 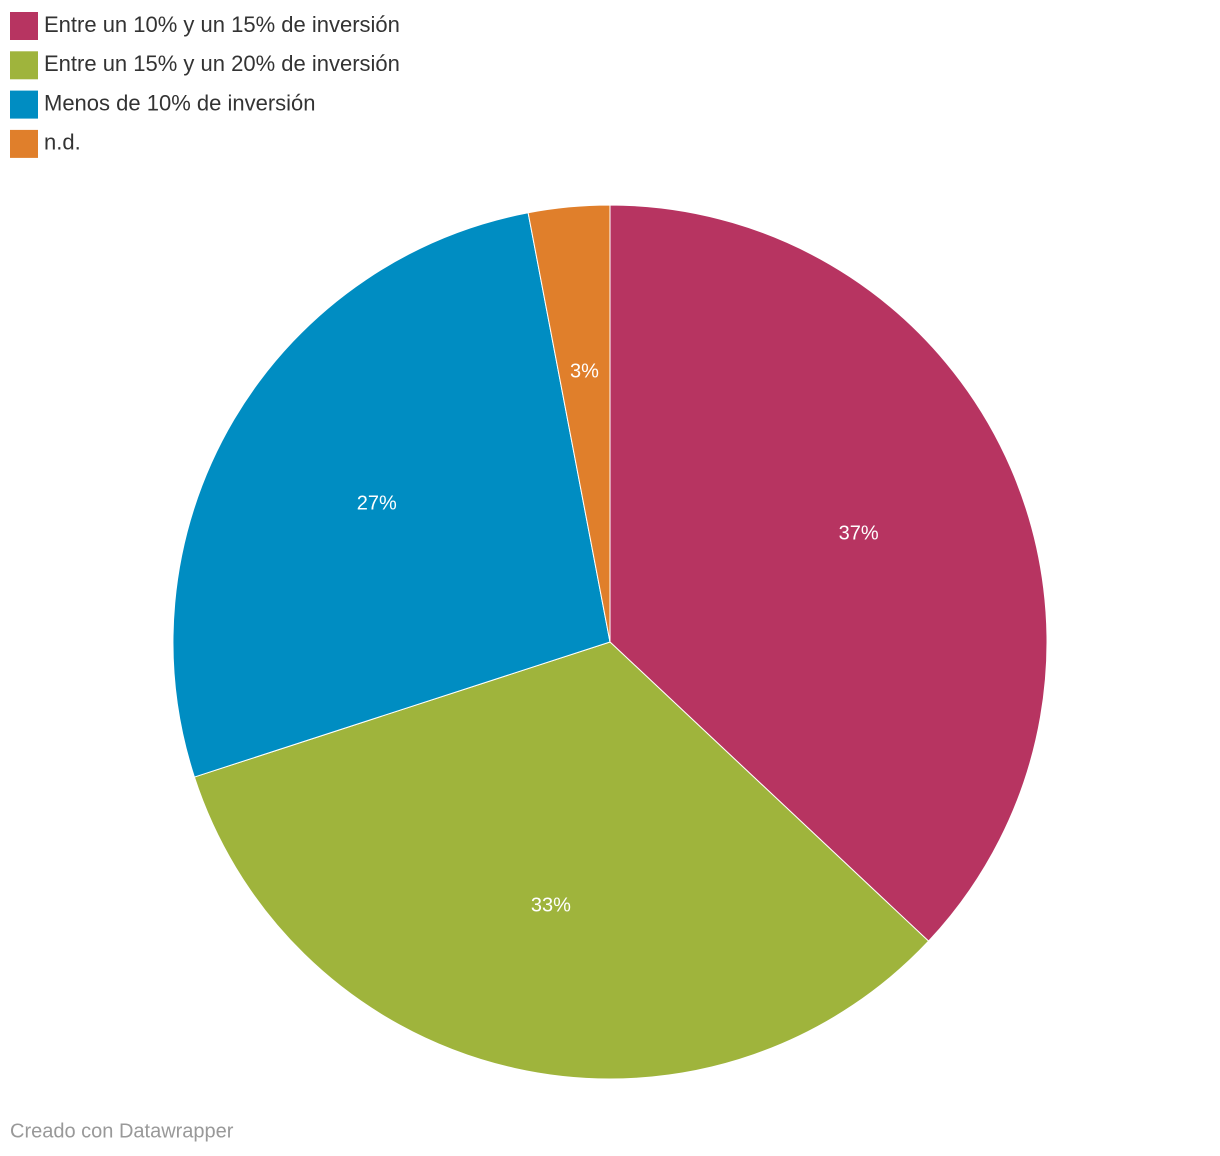 What do you see at coordinates (62, 142) in the screenshot?
I see `legend-label: n.d.` at bounding box center [62, 142].